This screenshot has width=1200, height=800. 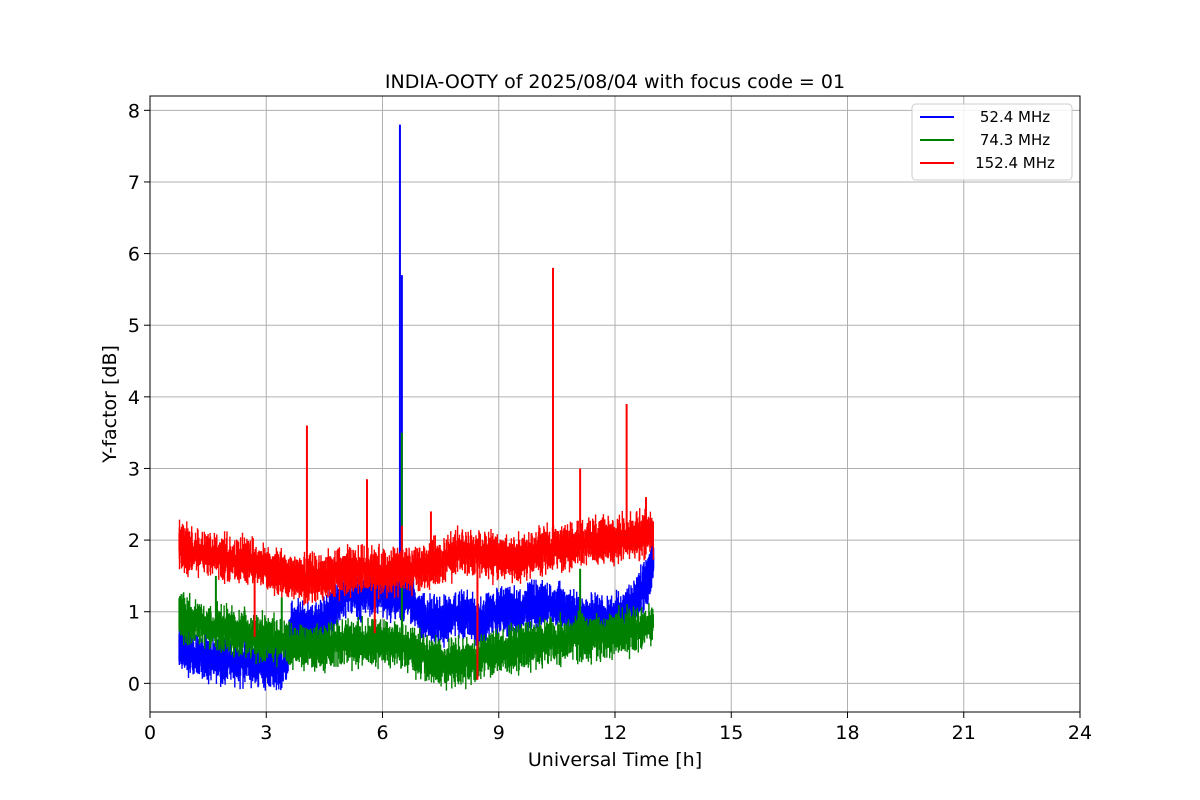 What do you see at coordinates (134, 326) in the screenshot?
I see `y-tick-label: 5` at bounding box center [134, 326].